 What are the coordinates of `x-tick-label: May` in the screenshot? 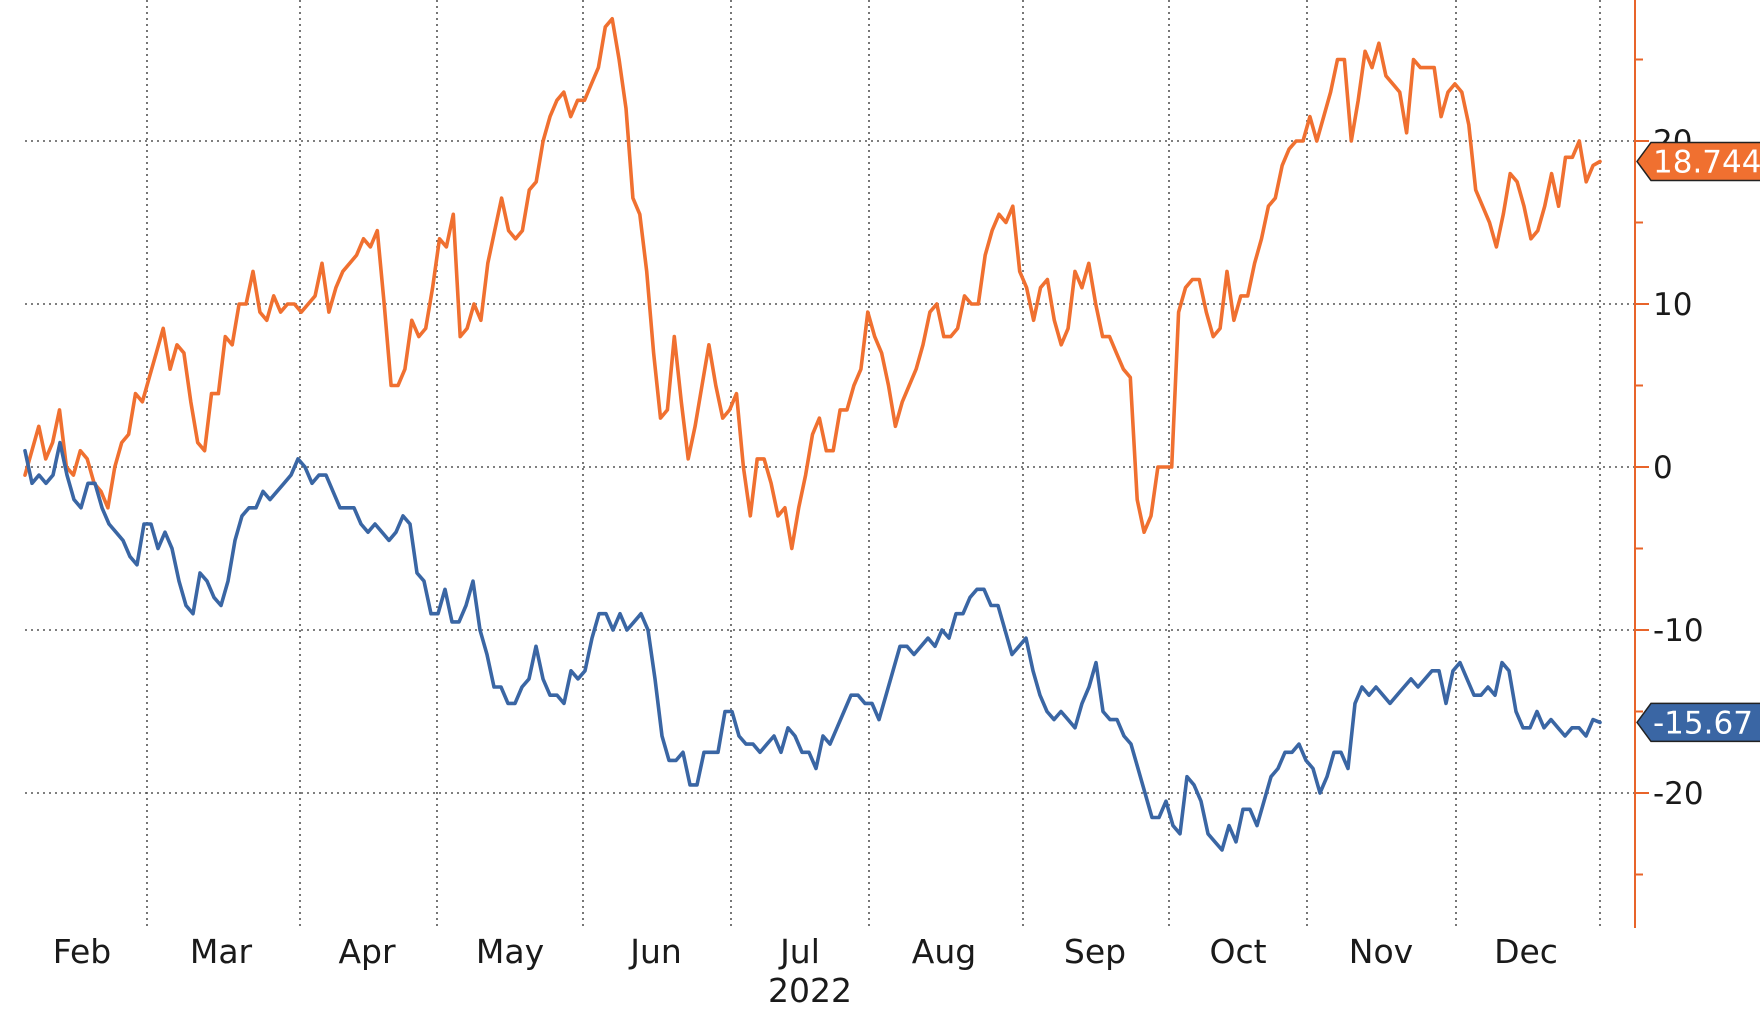 It's located at (510, 951).